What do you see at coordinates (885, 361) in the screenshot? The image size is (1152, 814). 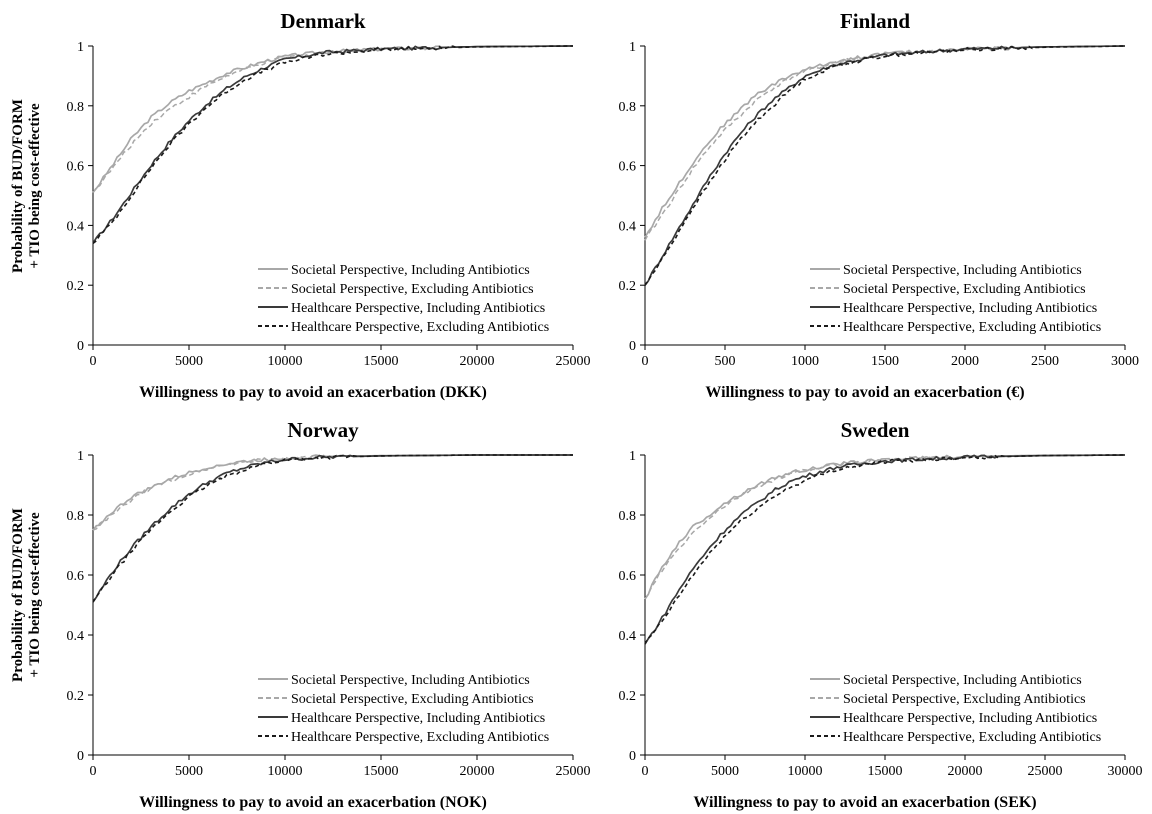 I see `x-tick-label: 1500` at bounding box center [885, 361].